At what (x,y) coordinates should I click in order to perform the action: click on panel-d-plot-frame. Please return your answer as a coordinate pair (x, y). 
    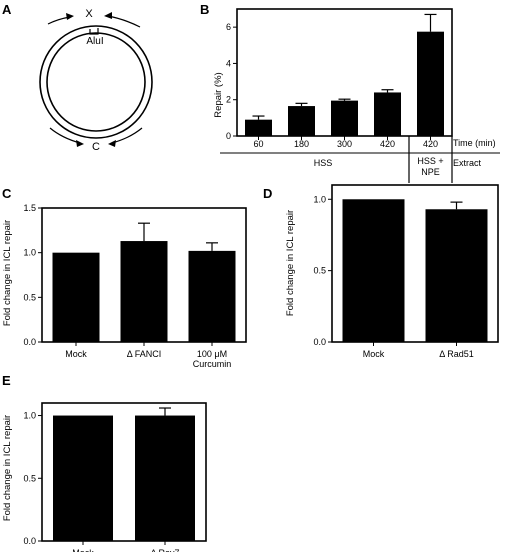
    Looking at the image, I should click on (415, 263).